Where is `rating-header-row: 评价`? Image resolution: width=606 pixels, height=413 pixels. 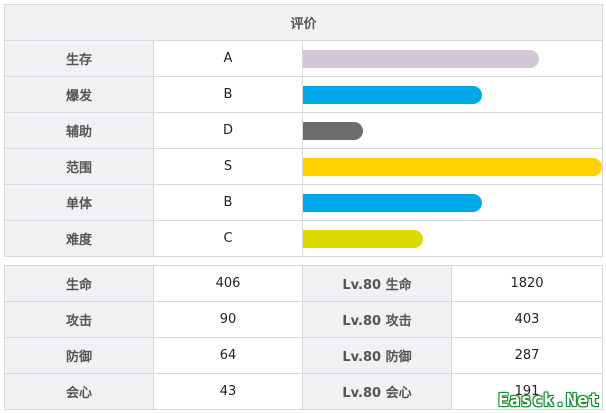 rating-header-row: 评价 is located at coordinates (303, 22).